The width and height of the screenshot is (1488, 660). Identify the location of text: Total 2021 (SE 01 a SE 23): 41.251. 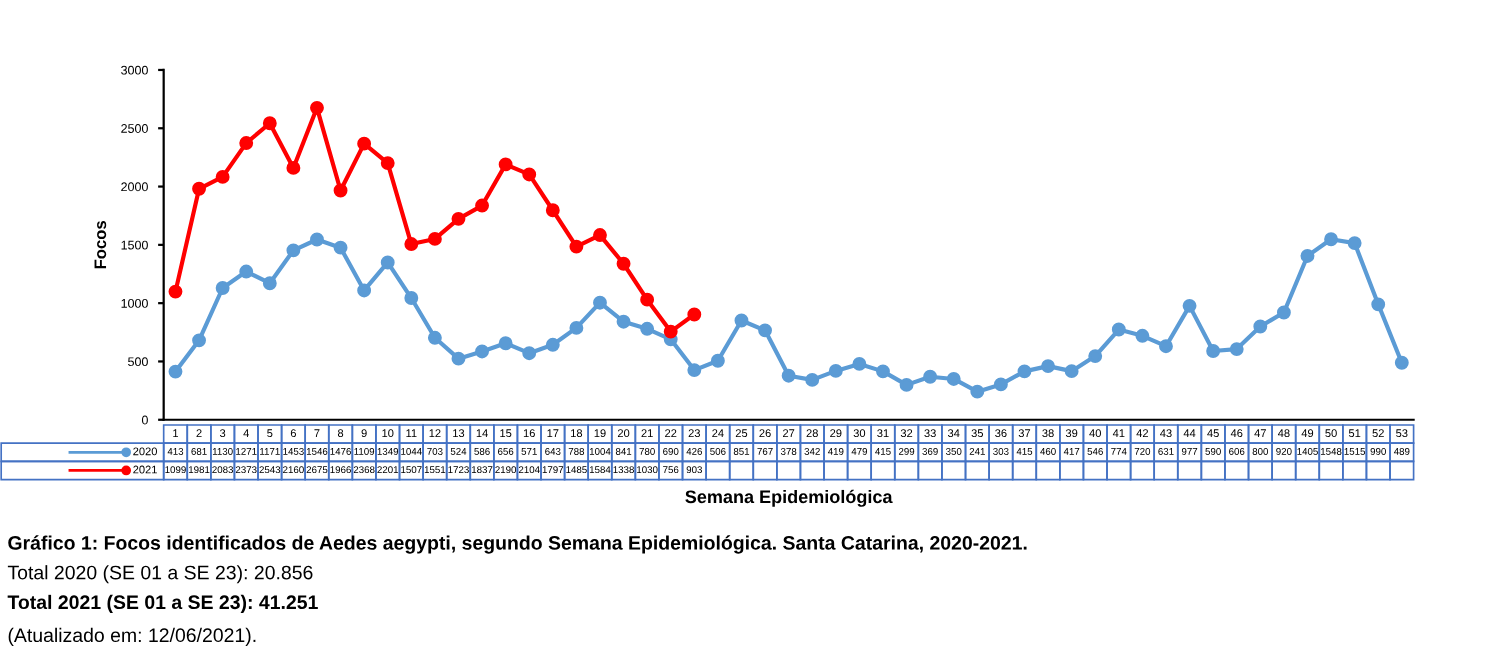
(162, 603).